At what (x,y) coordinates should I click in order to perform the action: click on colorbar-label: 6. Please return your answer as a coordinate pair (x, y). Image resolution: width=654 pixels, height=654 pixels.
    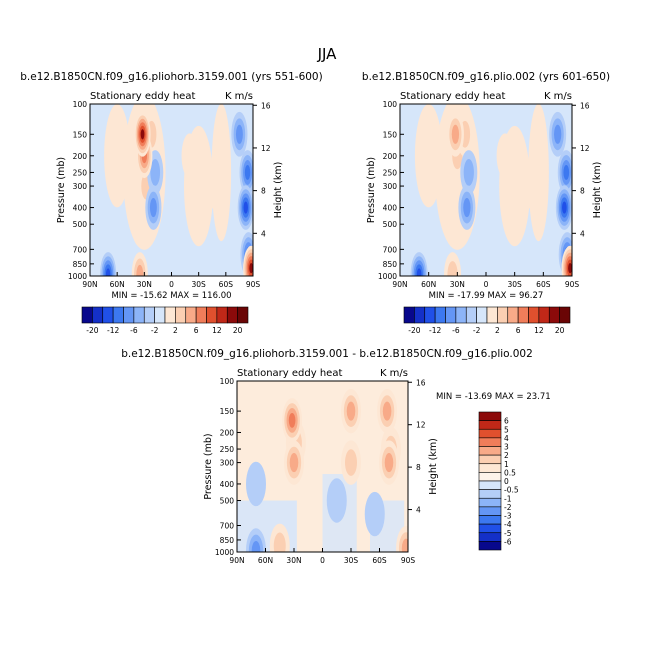
    Looking at the image, I should click on (506, 421).